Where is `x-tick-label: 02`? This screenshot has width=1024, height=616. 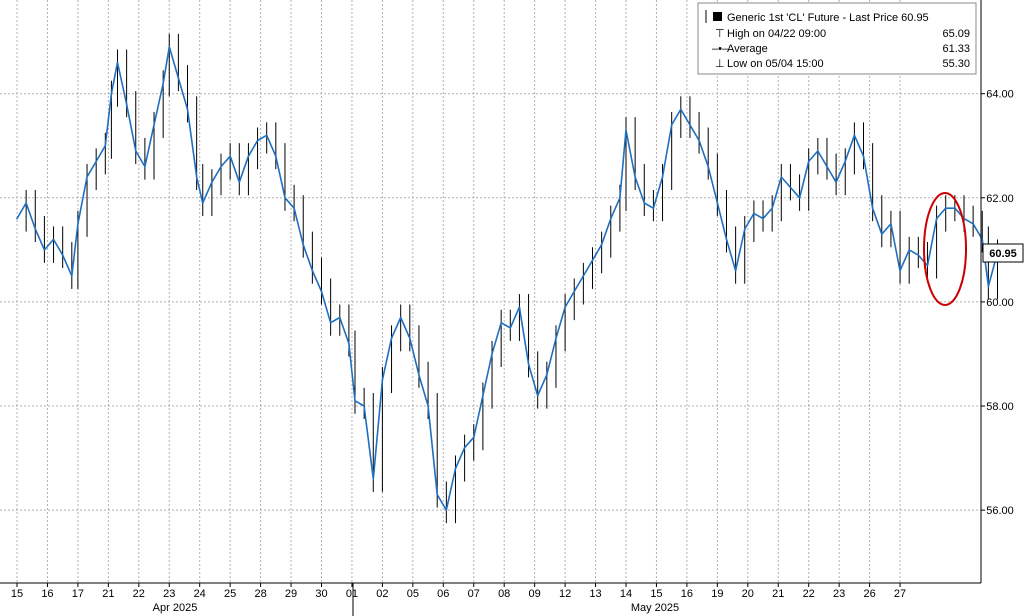 x-tick-label: 02 is located at coordinates (382, 594).